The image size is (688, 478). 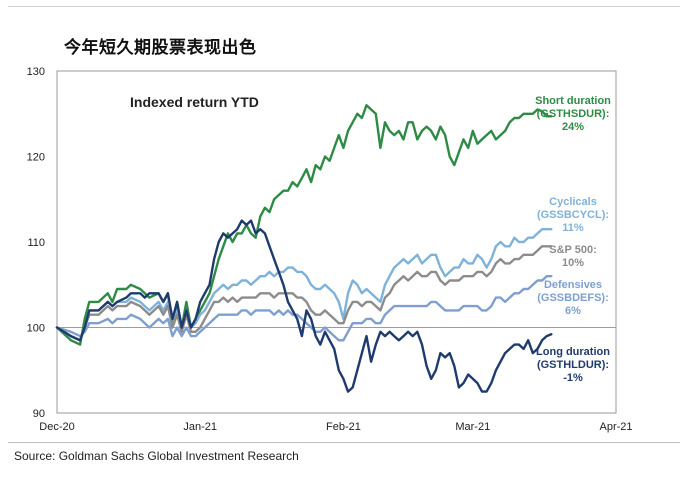 I want to click on top-rule, so click(x=344, y=6).